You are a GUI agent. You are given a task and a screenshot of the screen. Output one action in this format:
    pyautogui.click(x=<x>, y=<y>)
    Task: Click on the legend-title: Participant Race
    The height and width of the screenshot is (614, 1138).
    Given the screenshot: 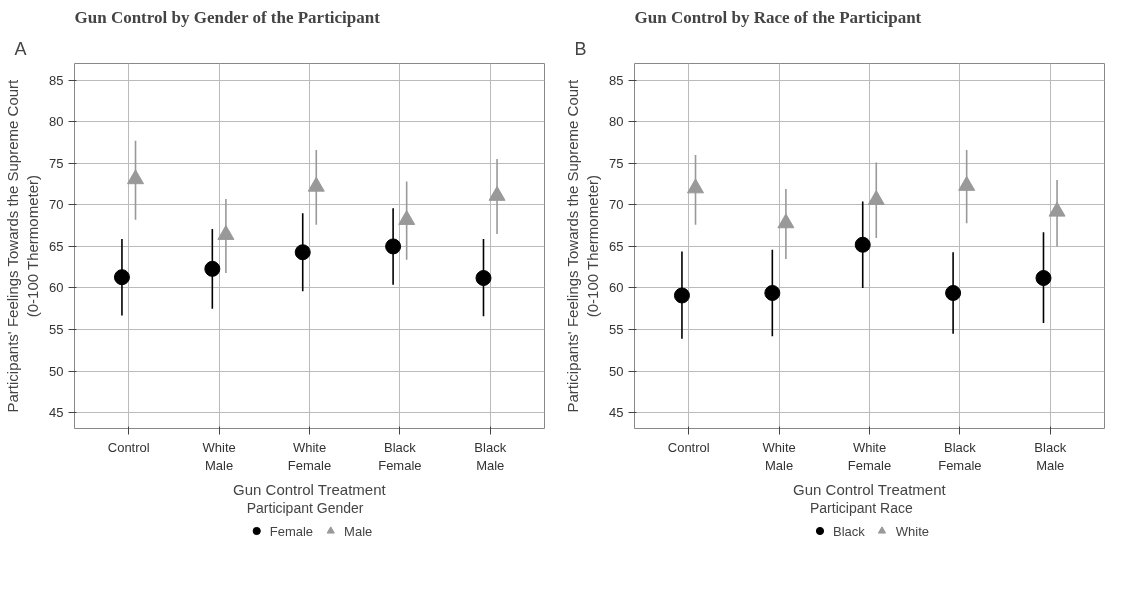 What is the action you would take?
    pyautogui.click(x=861, y=507)
    